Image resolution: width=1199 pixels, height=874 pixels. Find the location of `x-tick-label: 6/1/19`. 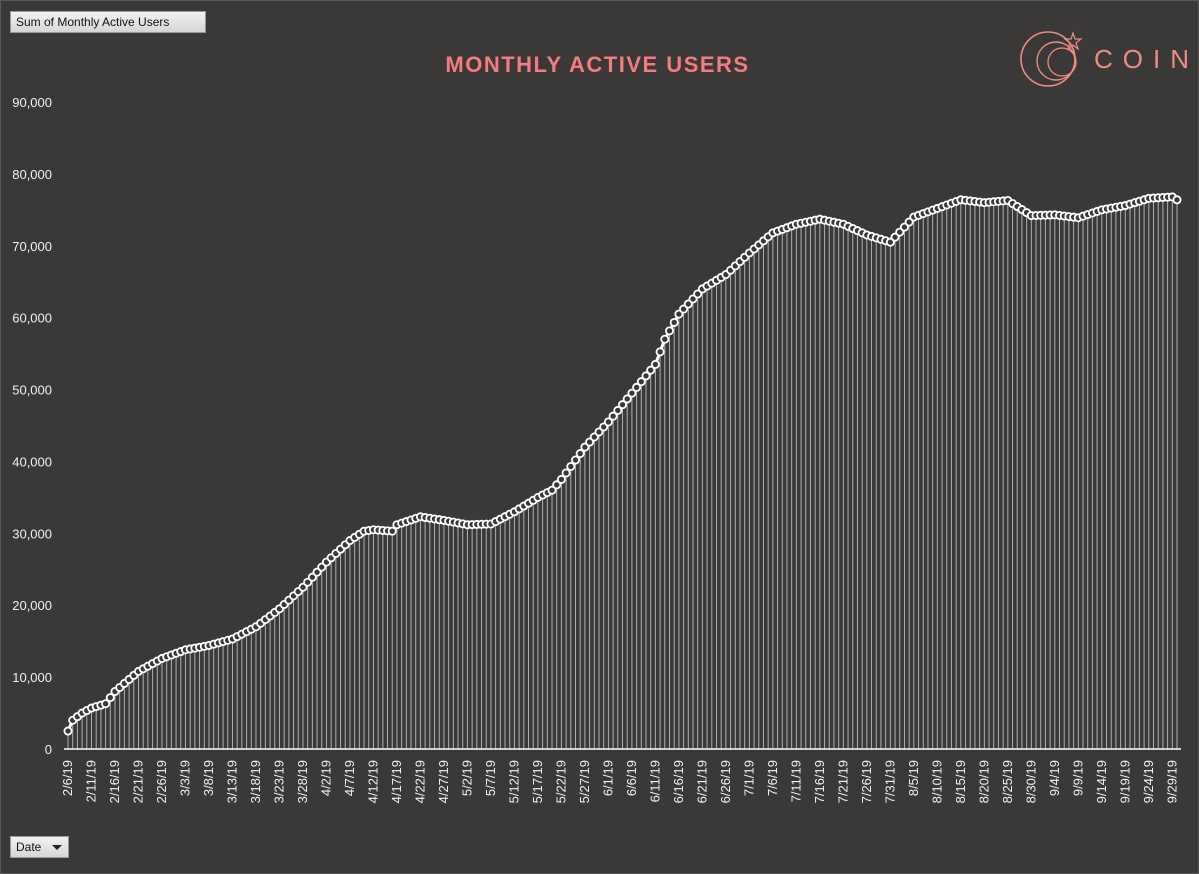

x-tick-label: 6/1/19 is located at coordinates (607, 778).